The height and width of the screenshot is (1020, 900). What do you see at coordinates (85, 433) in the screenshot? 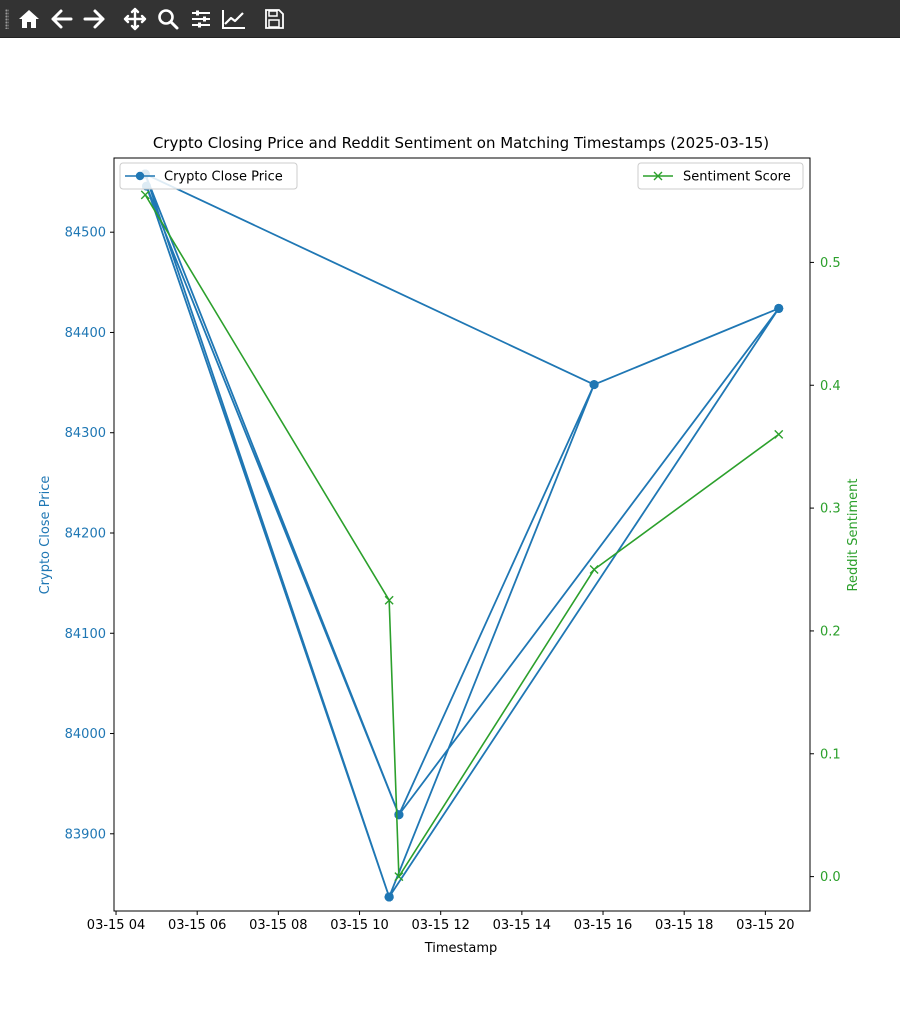
I see `y-left-tick-label: 84300` at bounding box center [85, 433].